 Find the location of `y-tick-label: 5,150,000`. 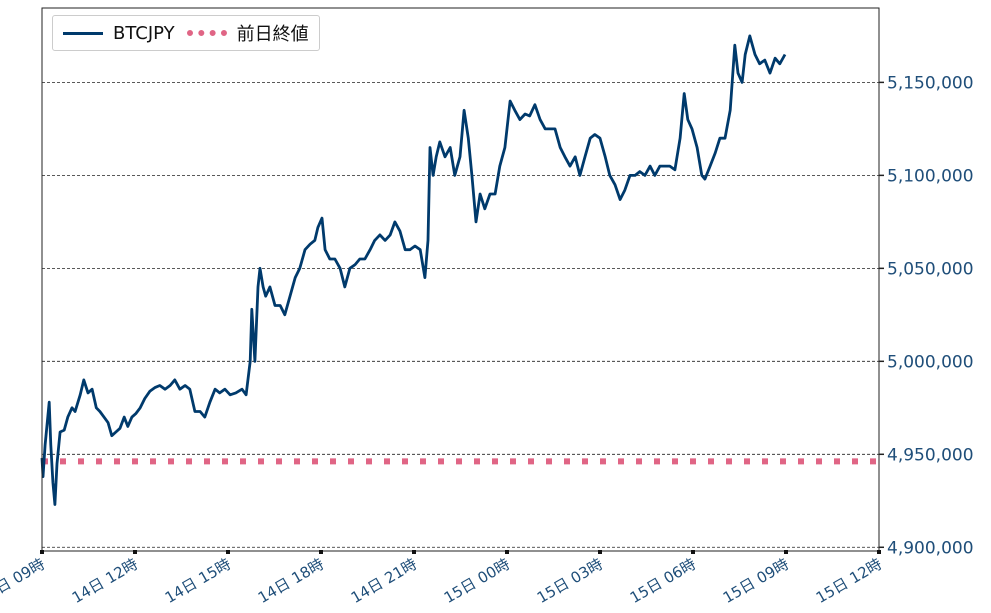

y-tick-label: 5,150,000 is located at coordinates (930, 83).